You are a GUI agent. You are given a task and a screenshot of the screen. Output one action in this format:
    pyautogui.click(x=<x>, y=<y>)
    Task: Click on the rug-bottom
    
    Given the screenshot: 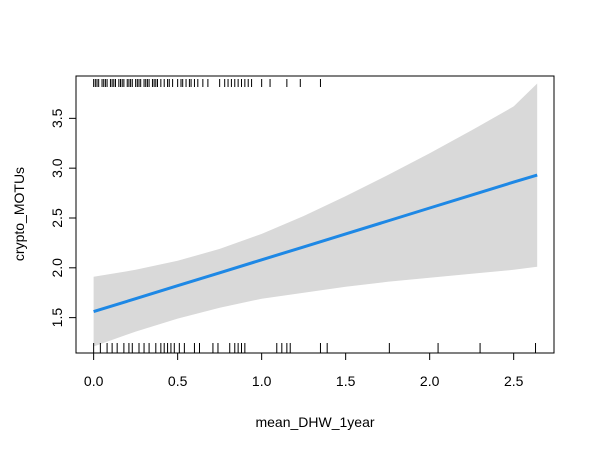 What is the action you would take?
    pyautogui.click(x=315, y=348)
    